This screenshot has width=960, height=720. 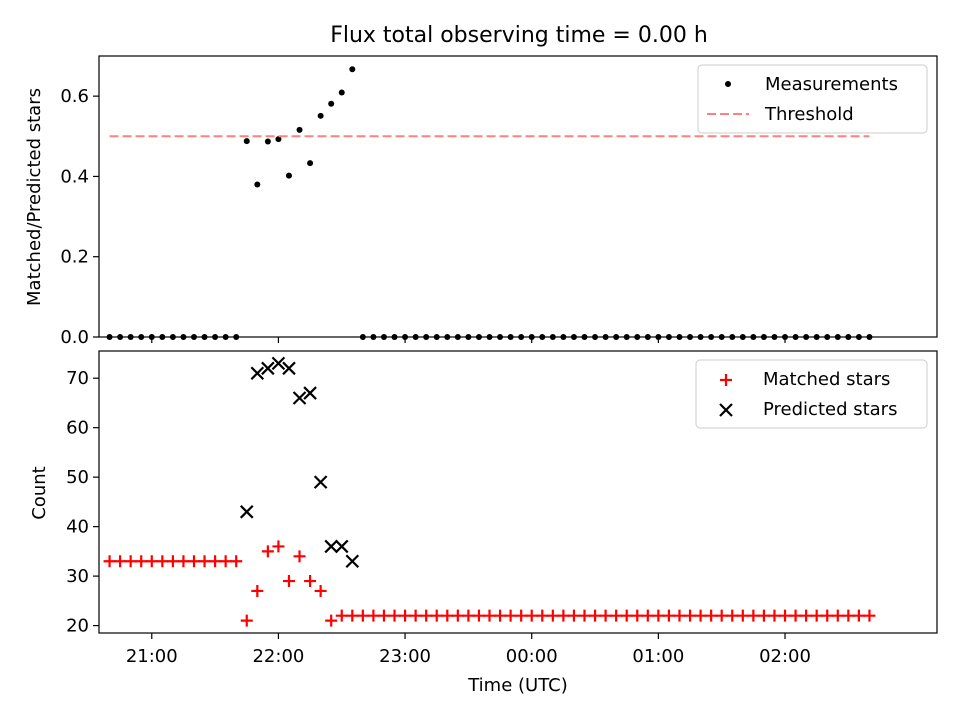 What do you see at coordinates (658, 656) in the screenshot?
I see `x-tick-label: 01:00` at bounding box center [658, 656].